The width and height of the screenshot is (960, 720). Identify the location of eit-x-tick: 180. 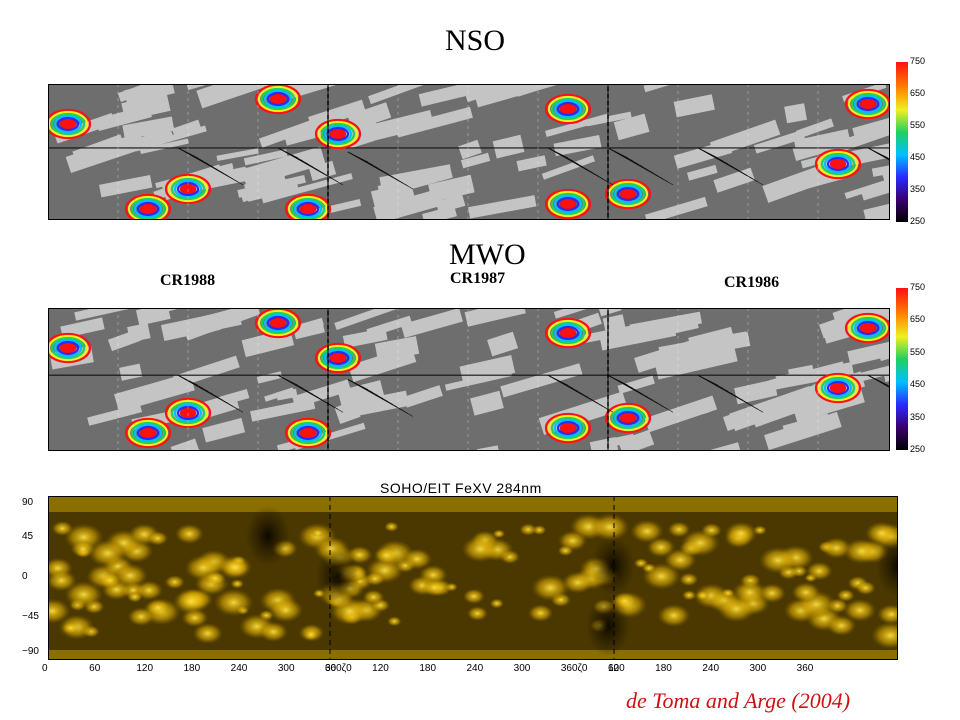
(663, 668).